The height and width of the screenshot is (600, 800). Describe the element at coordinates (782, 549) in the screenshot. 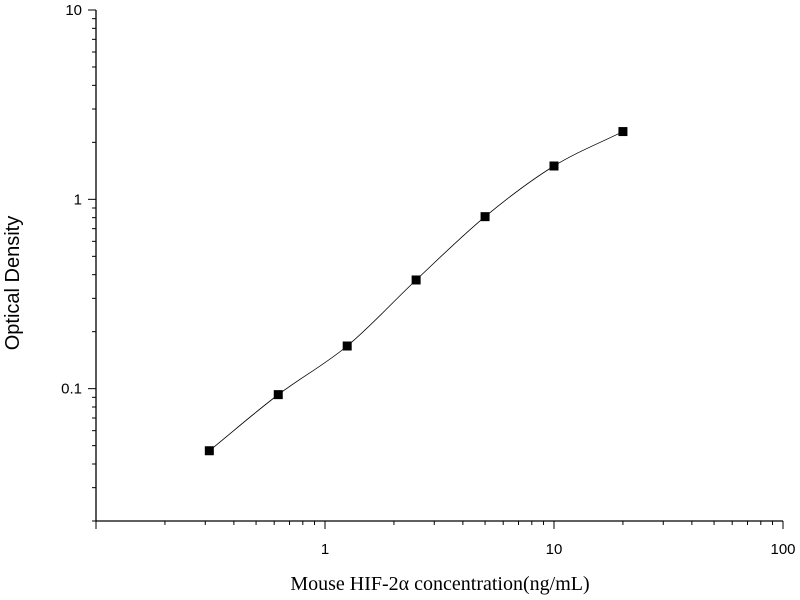

I see `x-tick-label: 100` at that location.